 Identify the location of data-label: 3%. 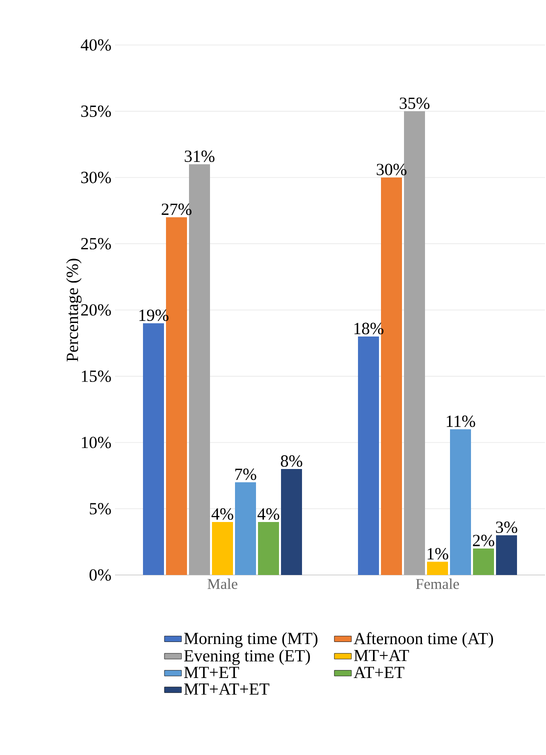
(507, 528).